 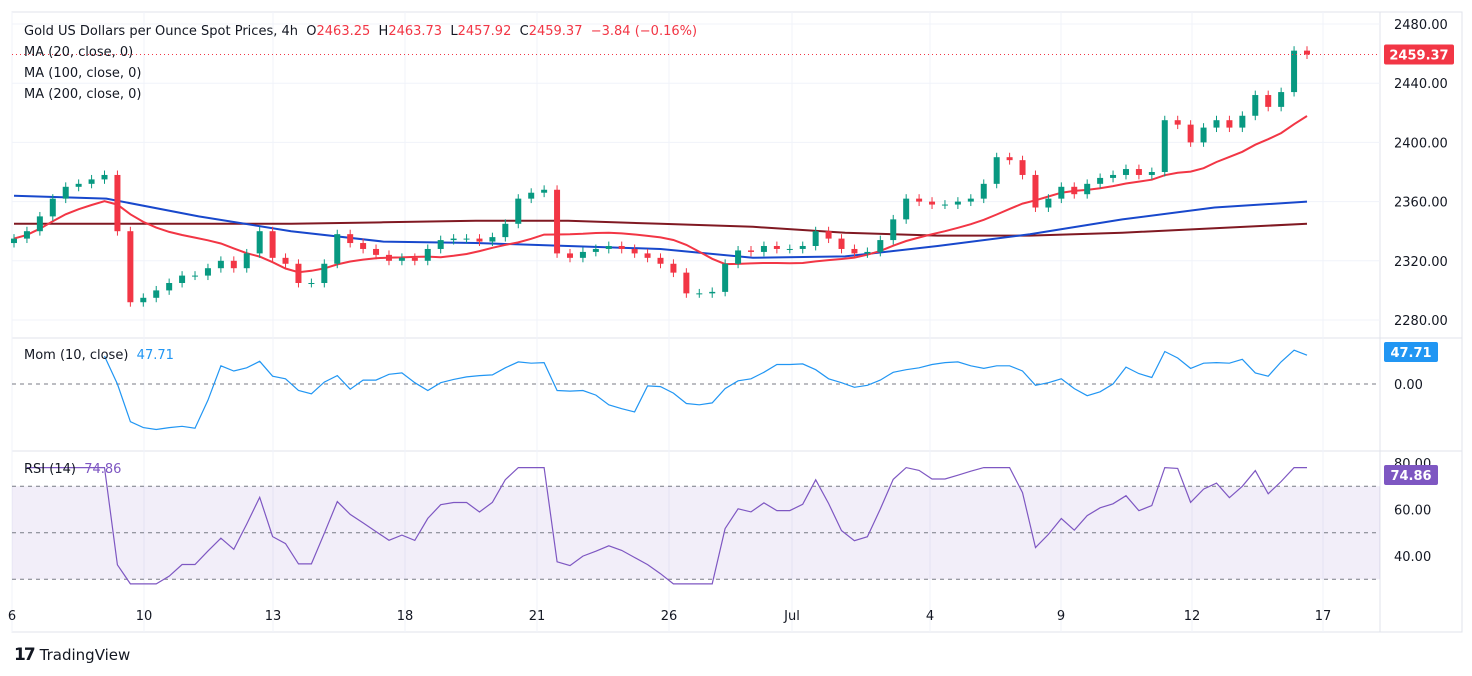 What do you see at coordinates (537, 616) in the screenshot?
I see `x-tick-label: 21` at bounding box center [537, 616].